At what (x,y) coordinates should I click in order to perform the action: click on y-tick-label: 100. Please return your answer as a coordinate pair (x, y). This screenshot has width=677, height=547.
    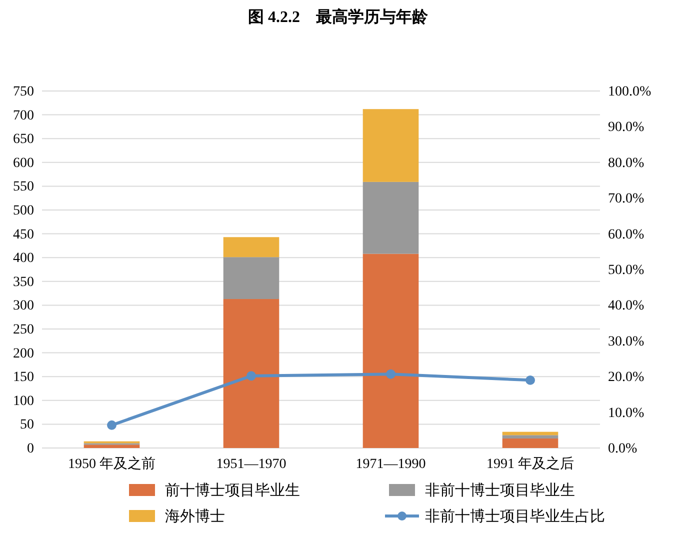
    Looking at the image, I should click on (23, 401).